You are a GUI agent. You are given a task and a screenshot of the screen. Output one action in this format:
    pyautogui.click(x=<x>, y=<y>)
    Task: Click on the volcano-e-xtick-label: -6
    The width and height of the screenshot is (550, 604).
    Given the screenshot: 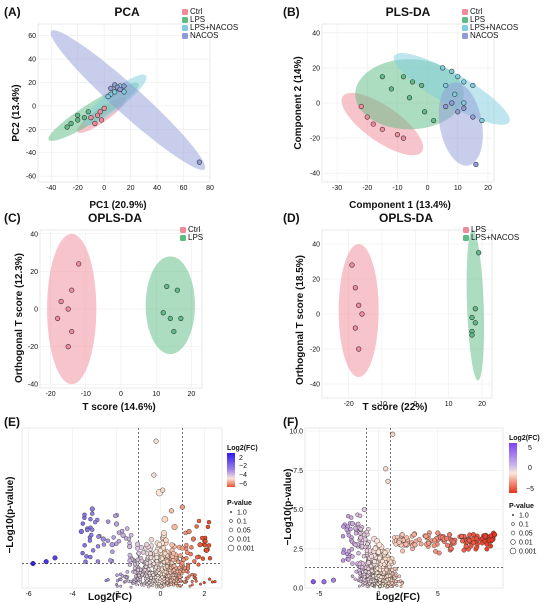 What is the action you would take?
    pyautogui.click(x=28, y=594)
    